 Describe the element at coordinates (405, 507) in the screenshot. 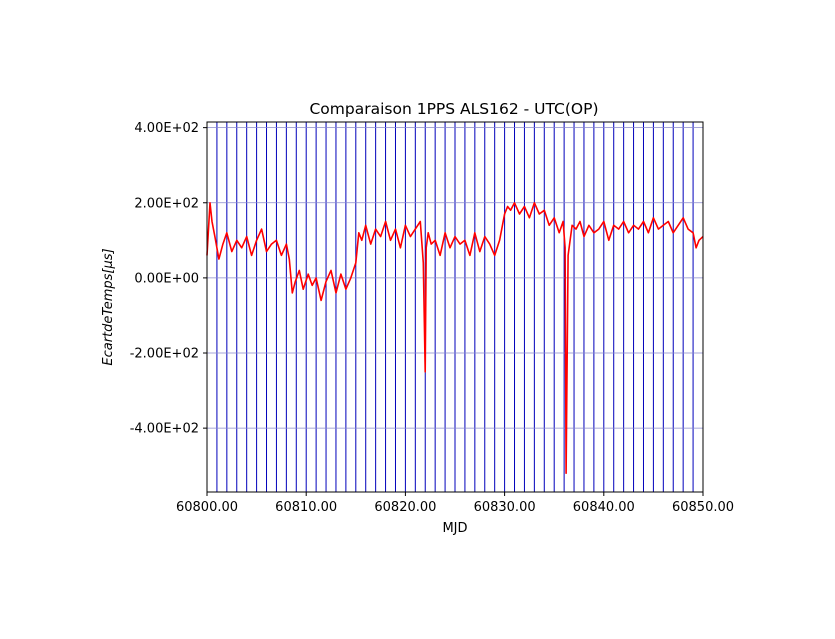

I see `x-tick-label: 60820.00` at that location.